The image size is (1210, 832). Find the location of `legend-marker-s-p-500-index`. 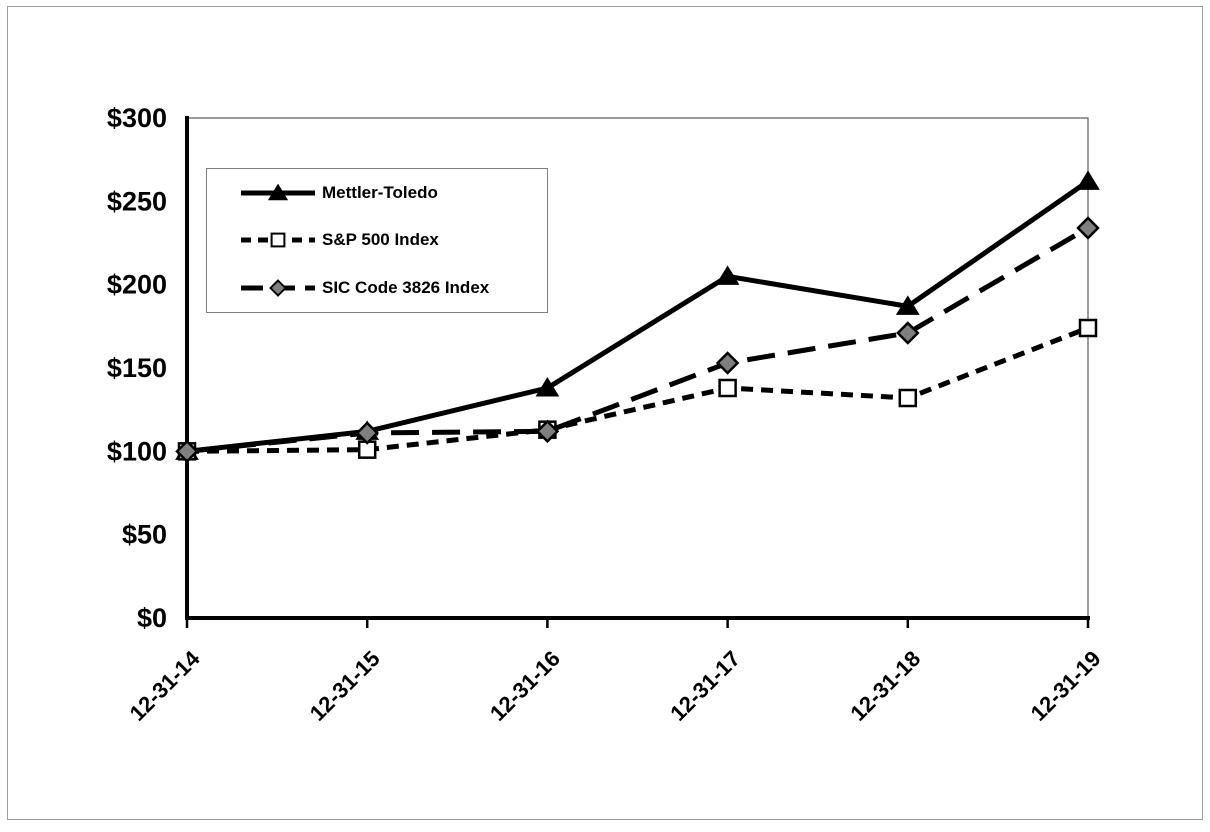

legend-marker-s-p-500-index is located at coordinates (278, 240).